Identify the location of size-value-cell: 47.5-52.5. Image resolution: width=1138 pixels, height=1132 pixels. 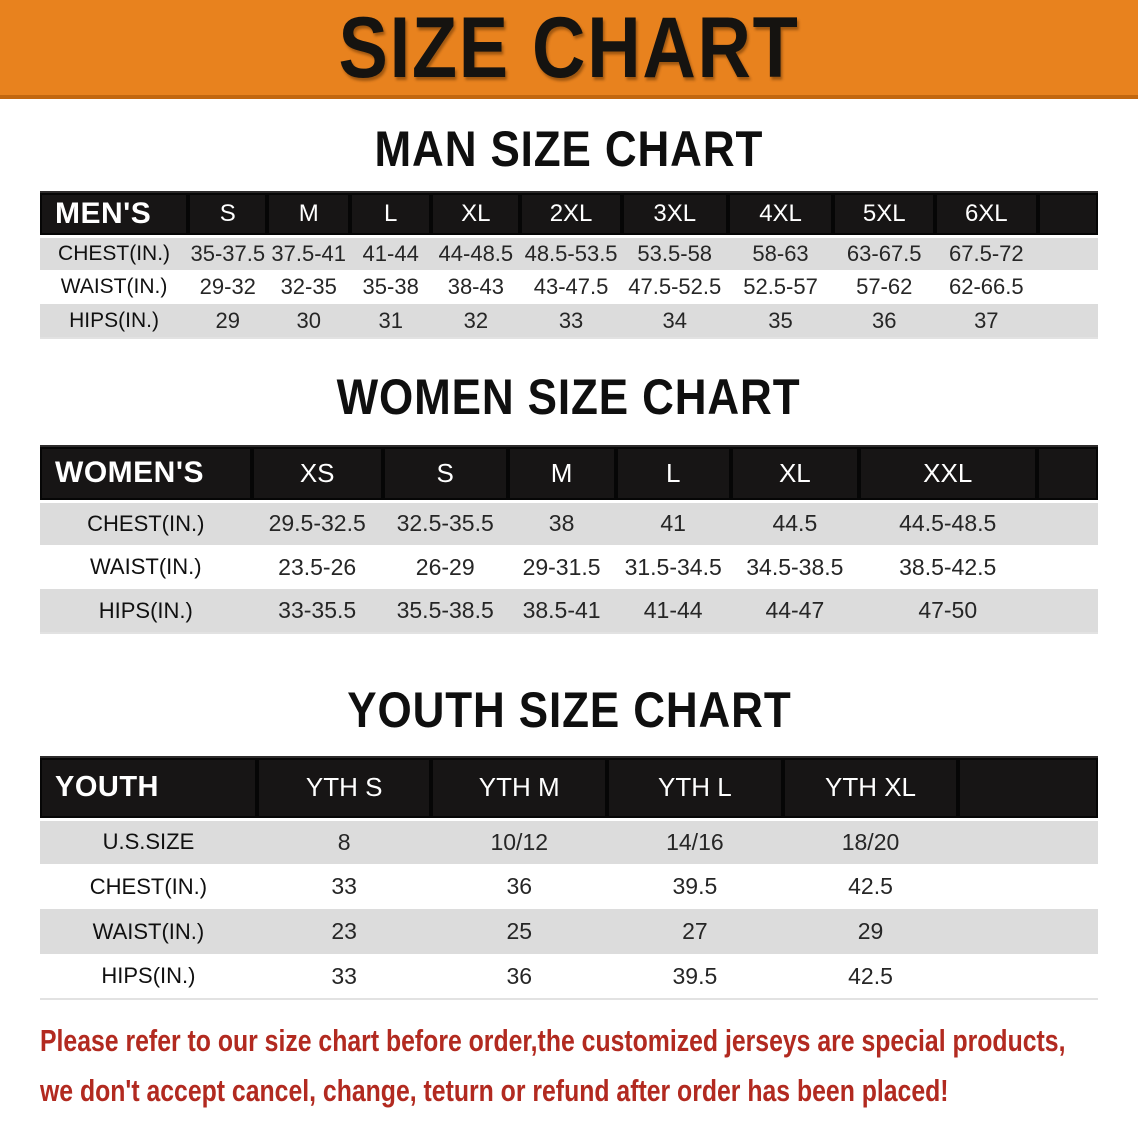
(675, 286).